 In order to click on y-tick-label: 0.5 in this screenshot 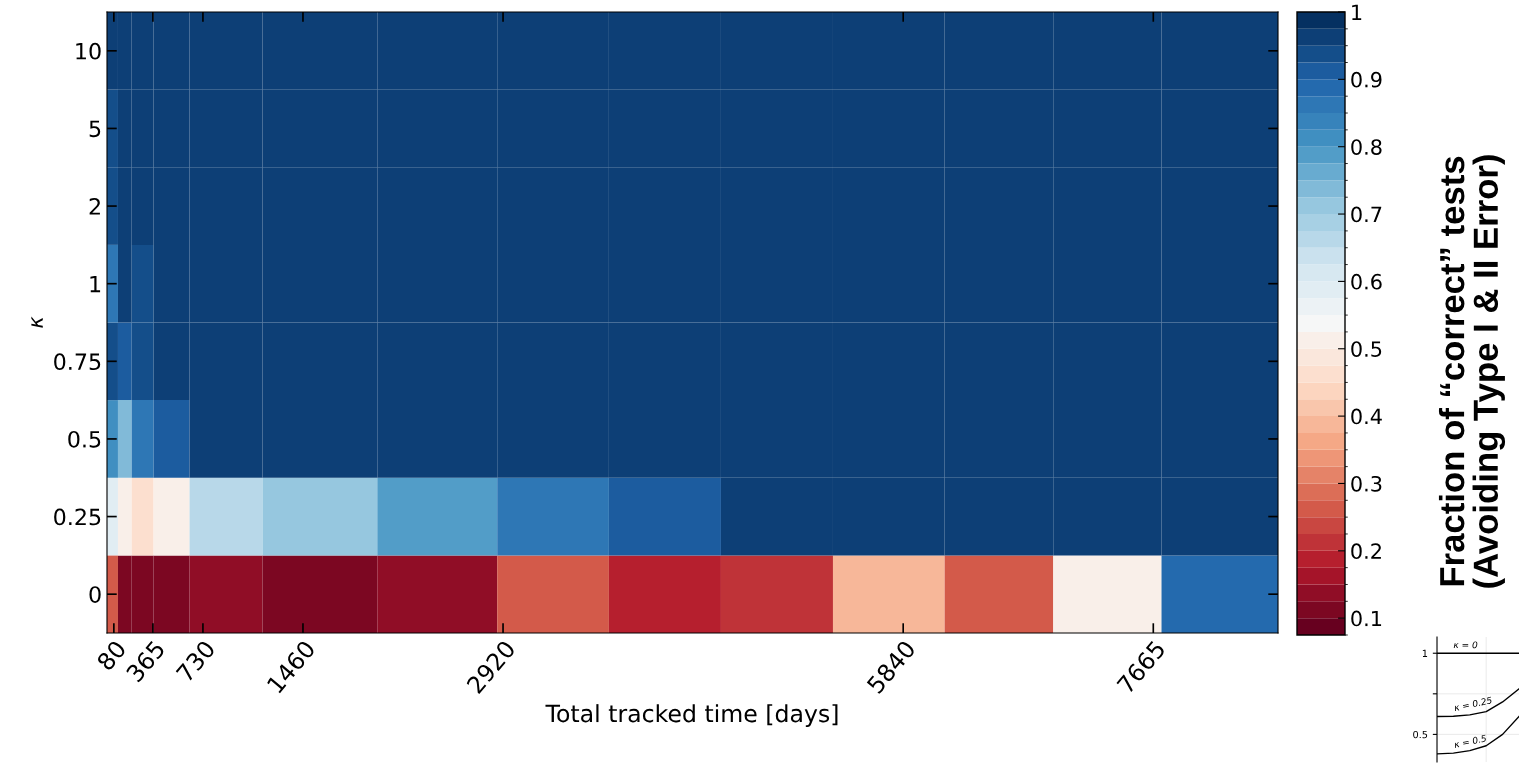, I will do `click(84, 439)`.